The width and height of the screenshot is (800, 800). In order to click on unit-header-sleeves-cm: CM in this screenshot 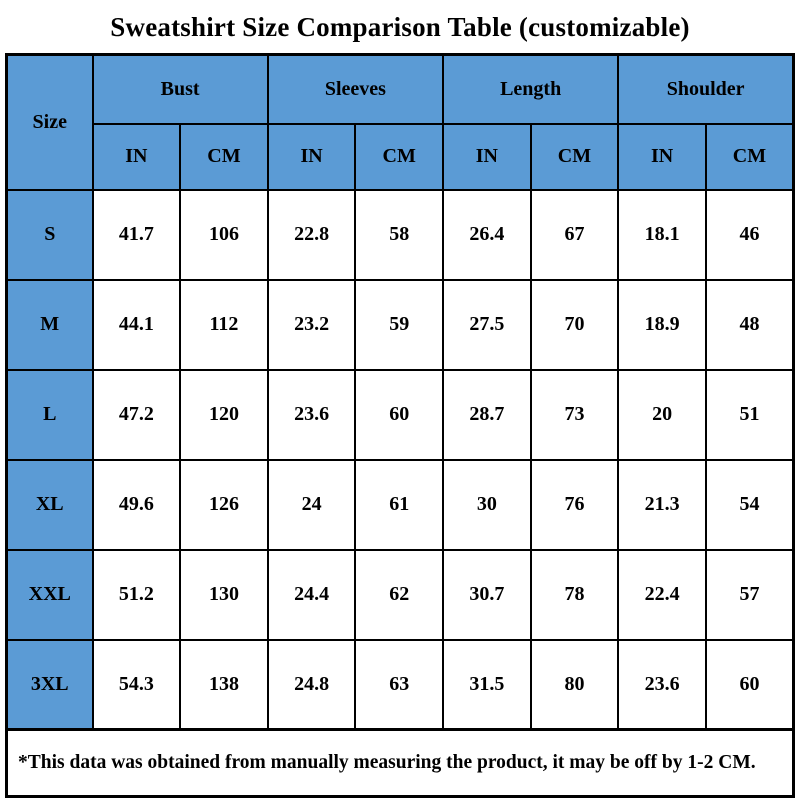, I will do `click(399, 156)`.